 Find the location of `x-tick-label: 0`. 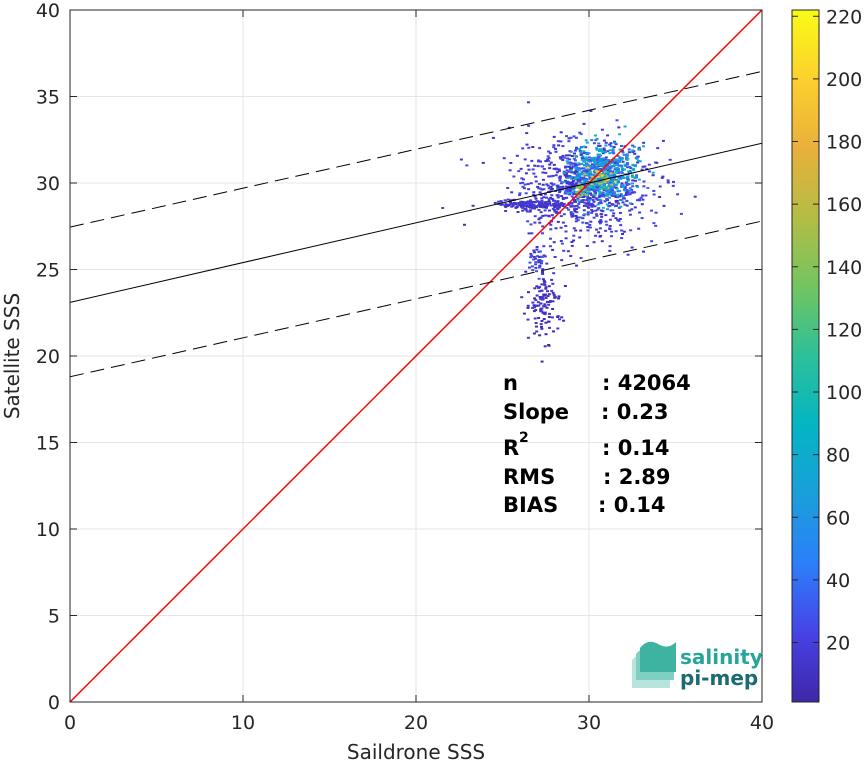

x-tick-label: 0 is located at coordinates (70, 723).